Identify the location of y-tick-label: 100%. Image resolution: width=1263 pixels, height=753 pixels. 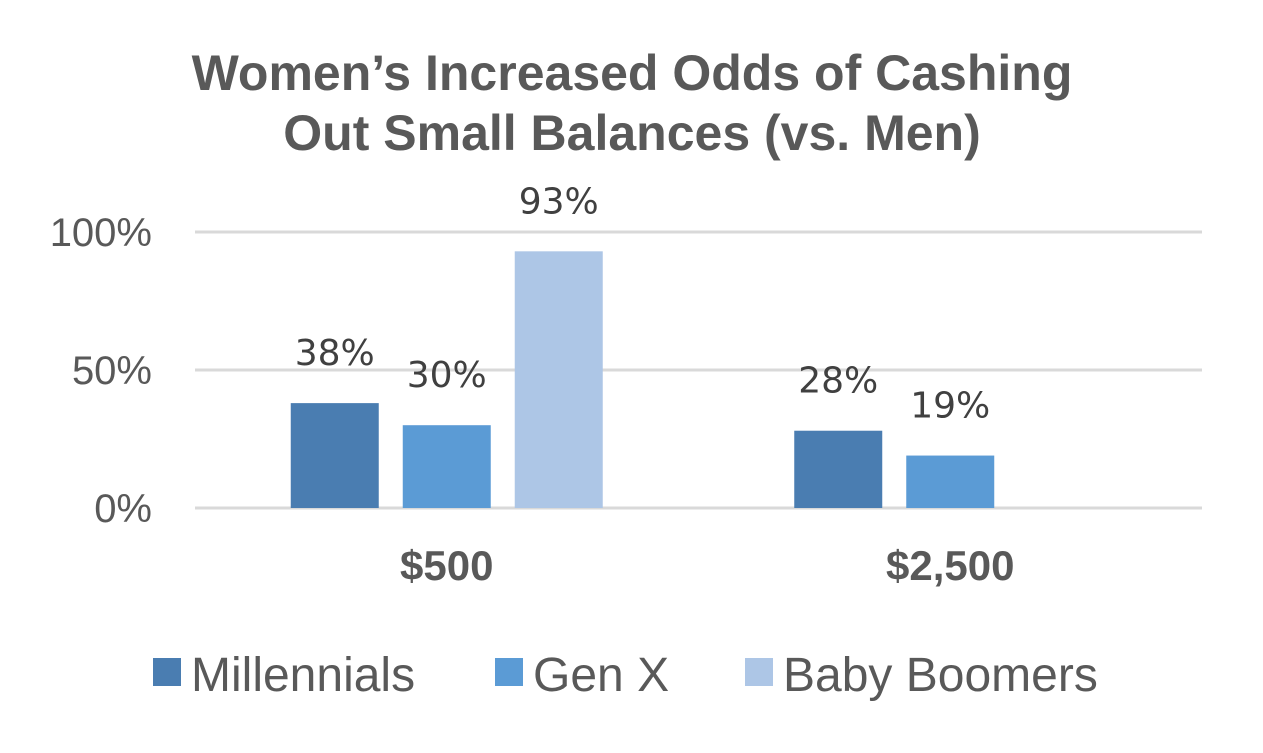
(101, 233).